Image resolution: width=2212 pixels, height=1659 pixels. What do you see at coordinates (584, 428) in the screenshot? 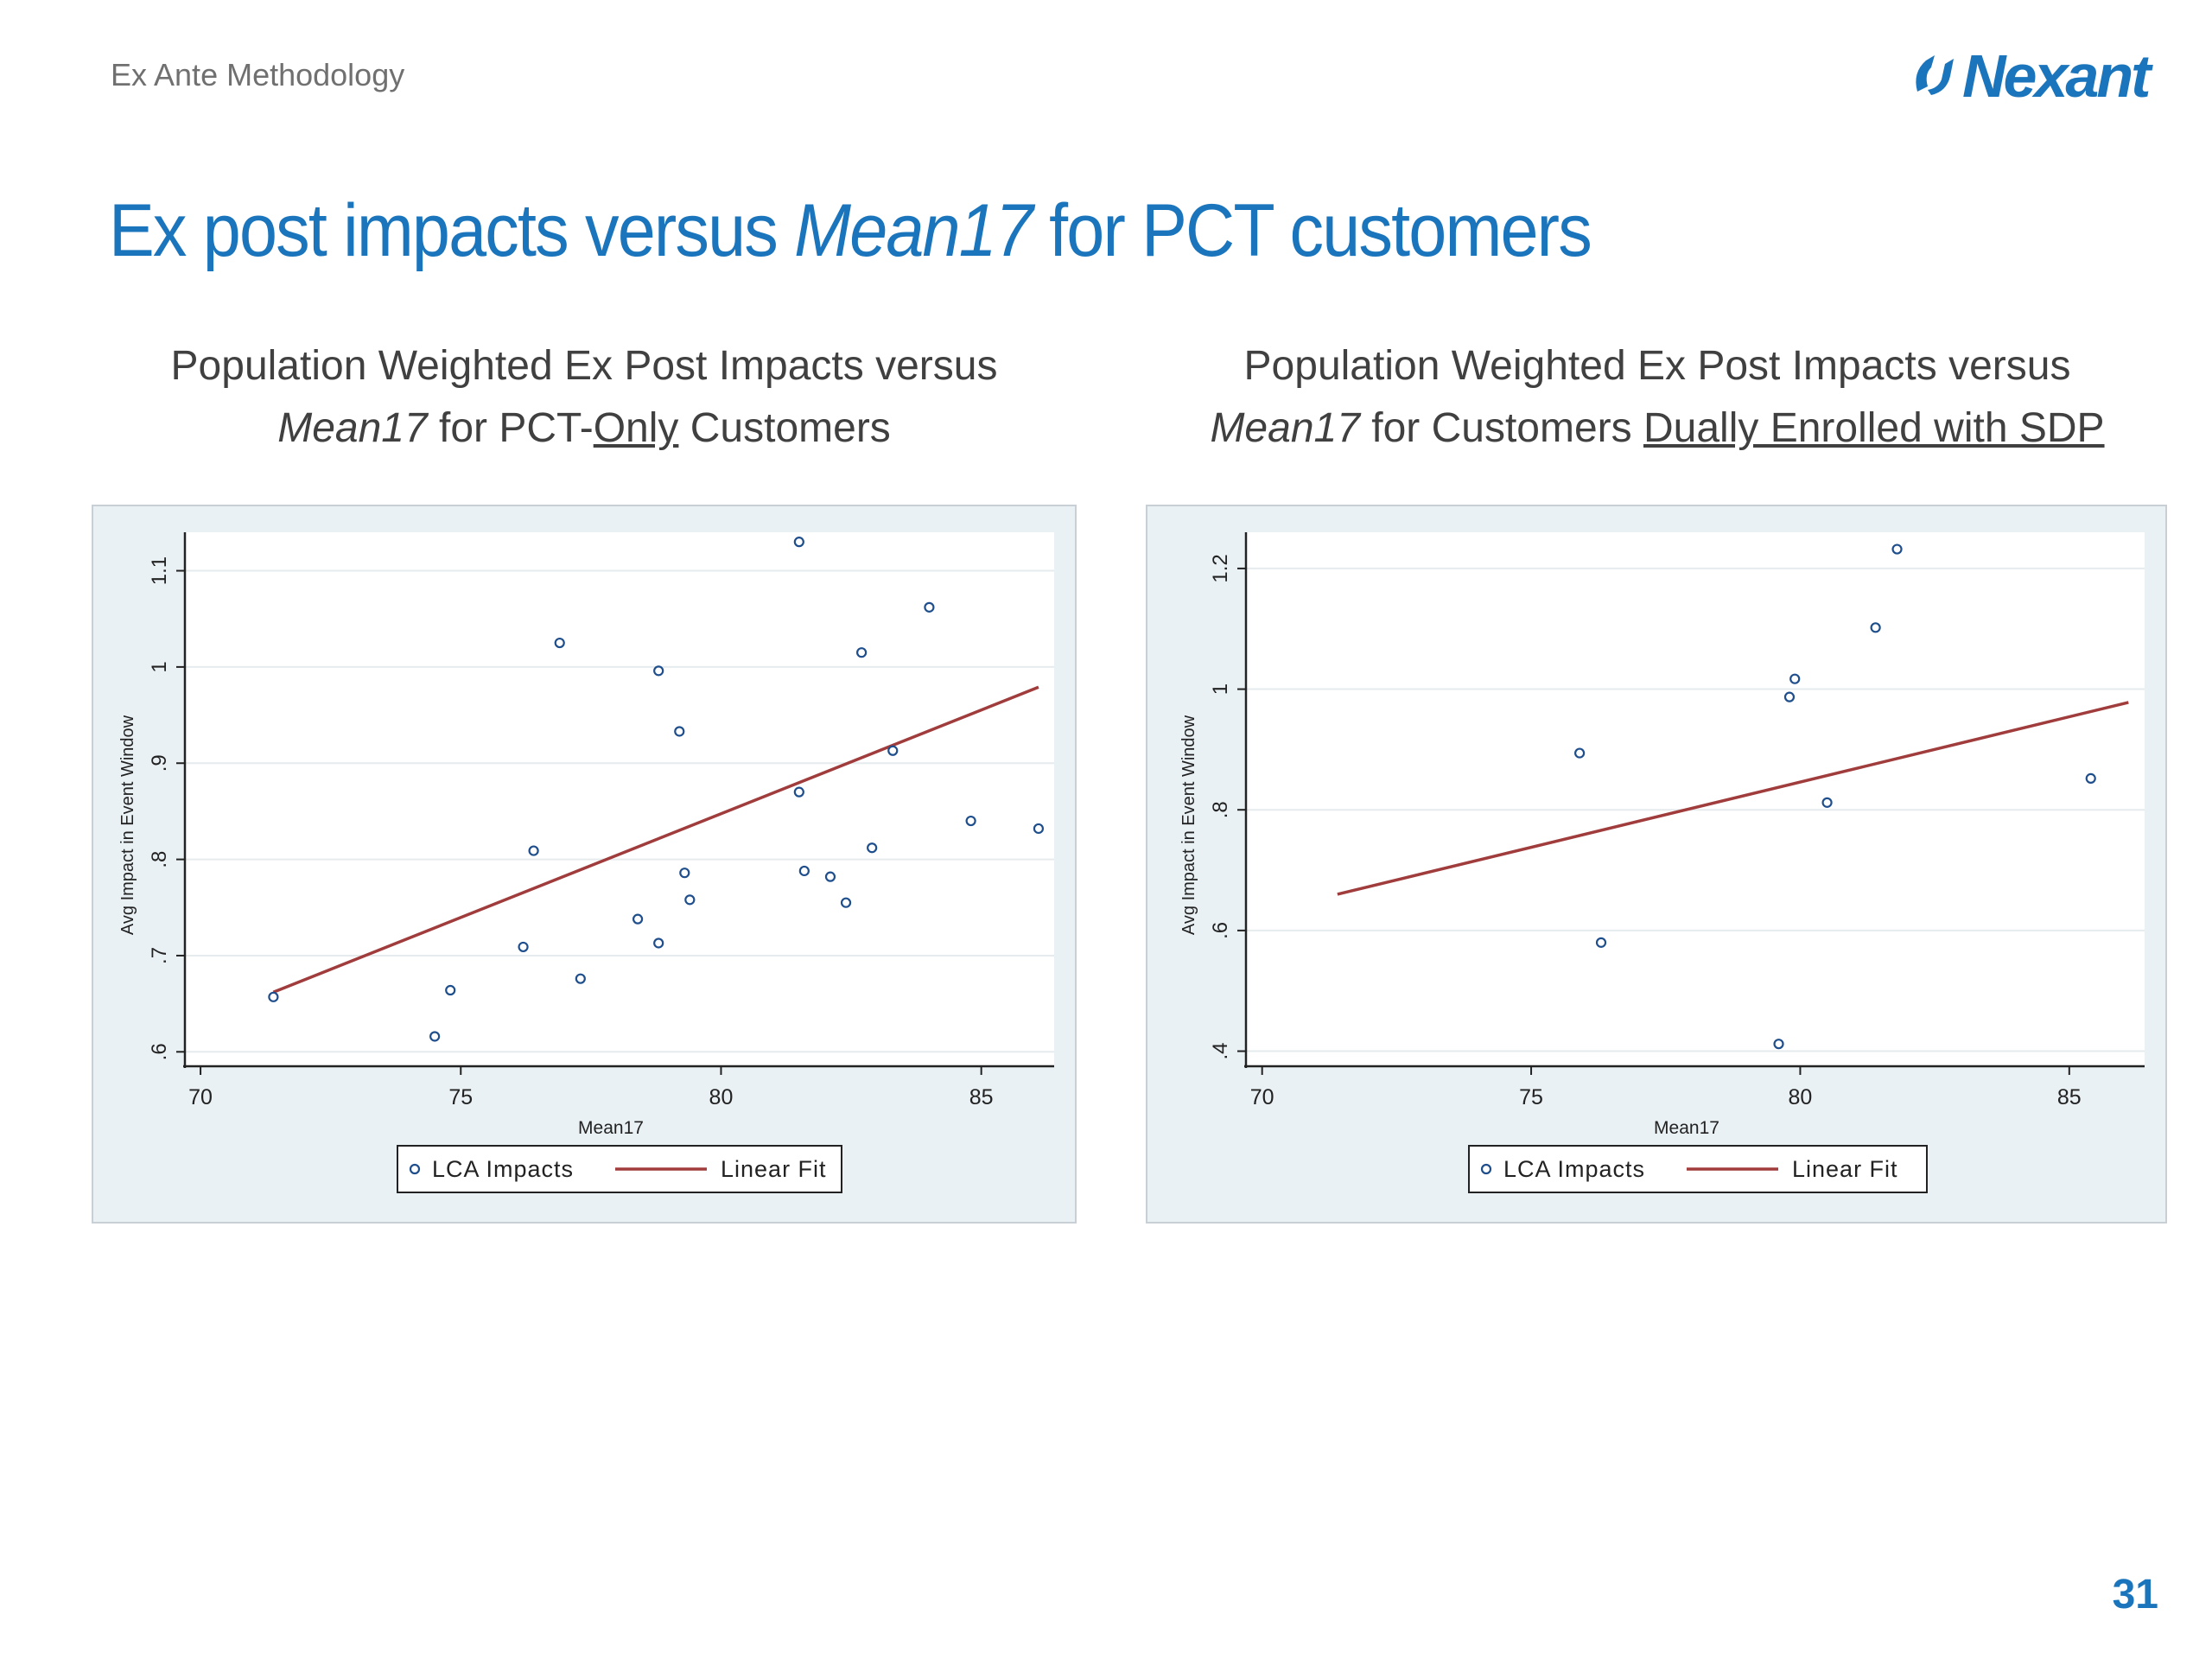
I see `chart-title-left-line2: Mean17 for PCT-Only Customers` at bounding box center [584, 428].